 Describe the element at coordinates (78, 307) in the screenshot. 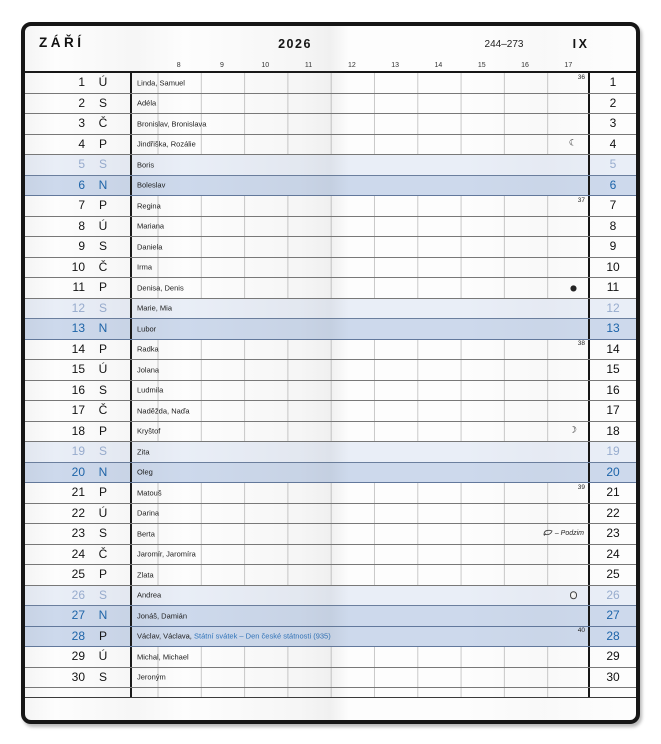

I see `day-number: 12` at that location.